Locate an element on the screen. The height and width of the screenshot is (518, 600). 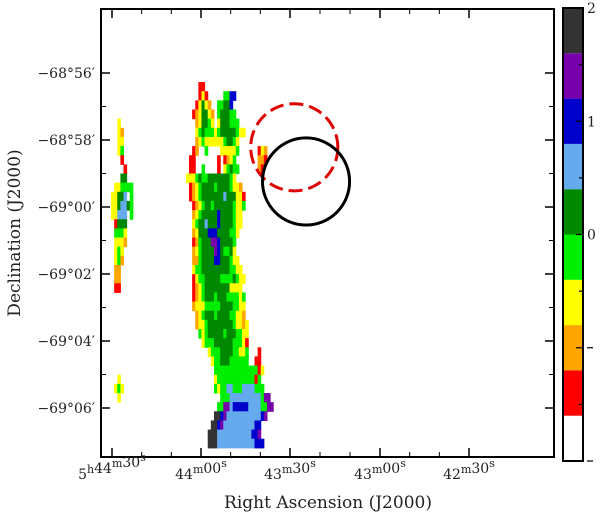
y-tick-label: −69°00′ is located at coordinates (66, 208).